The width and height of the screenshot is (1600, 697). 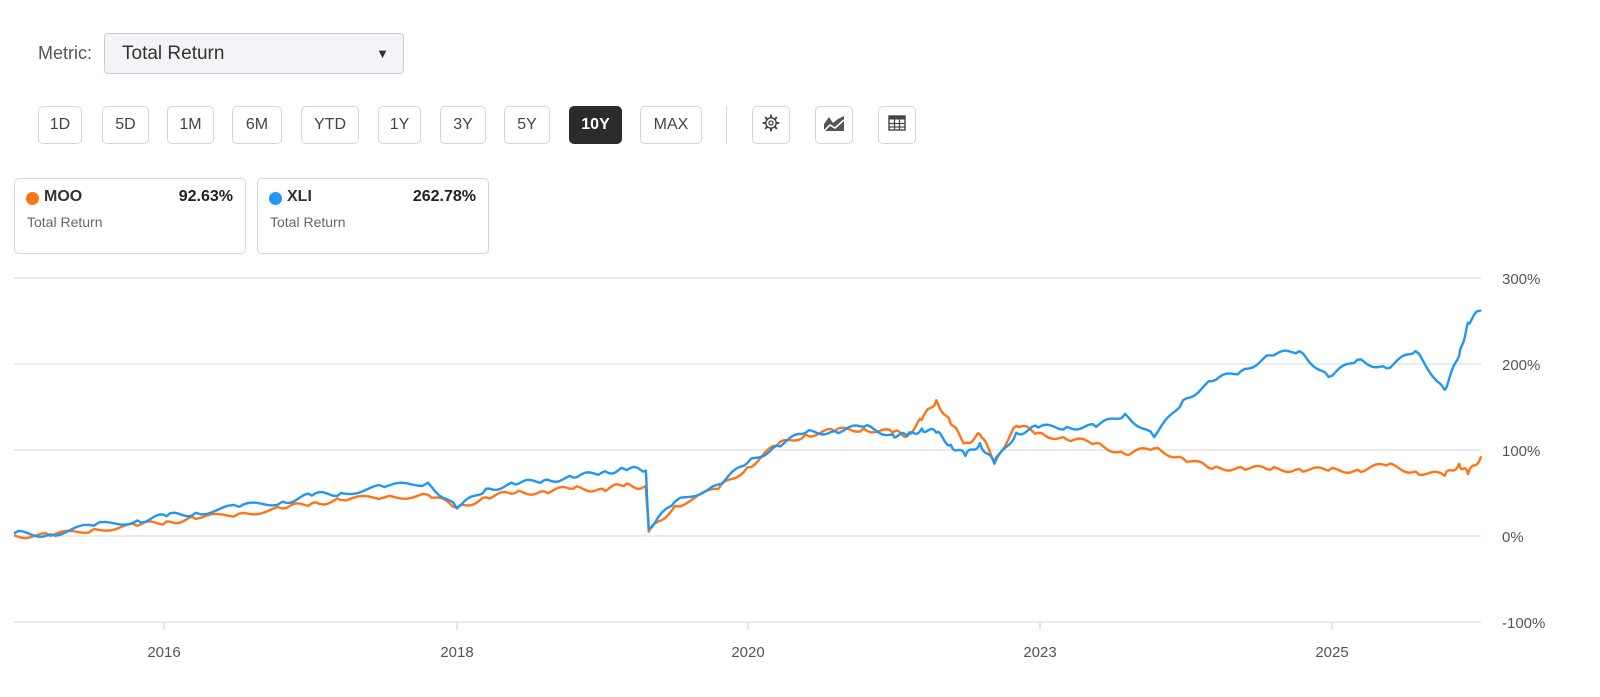 I want to click on metric-row: Metric: Total Return ▼, so click(x=221, y=53).